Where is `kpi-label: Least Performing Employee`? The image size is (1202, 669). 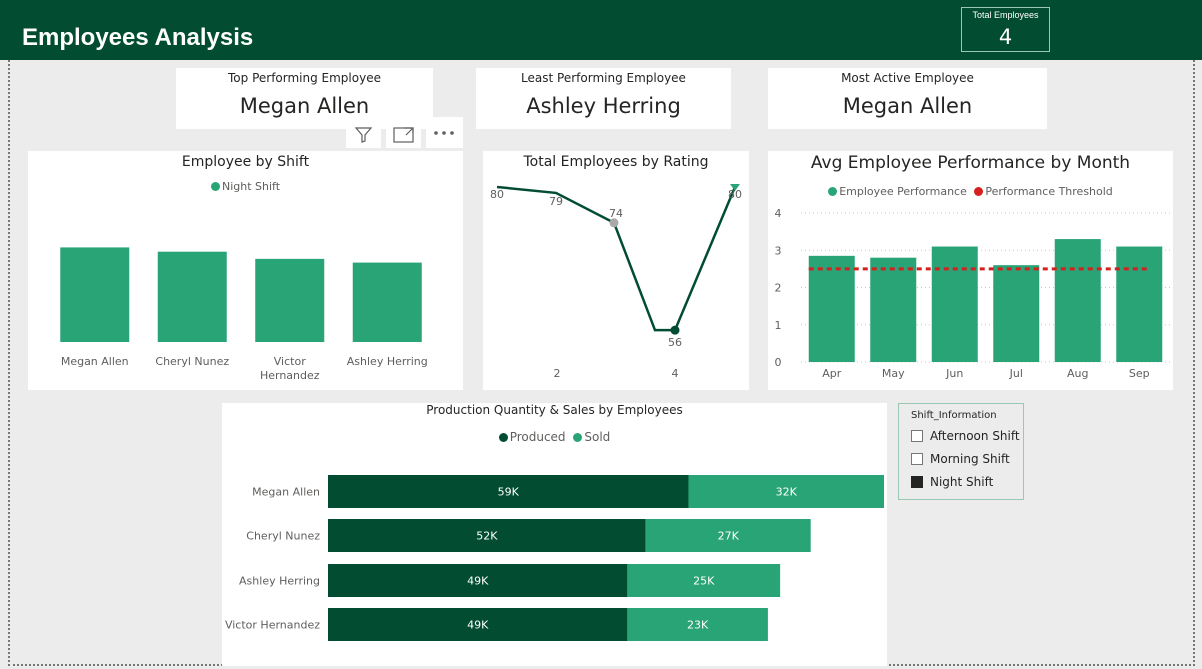
kpi-label: Least Performing Employee is located at coordinates (603, 78).